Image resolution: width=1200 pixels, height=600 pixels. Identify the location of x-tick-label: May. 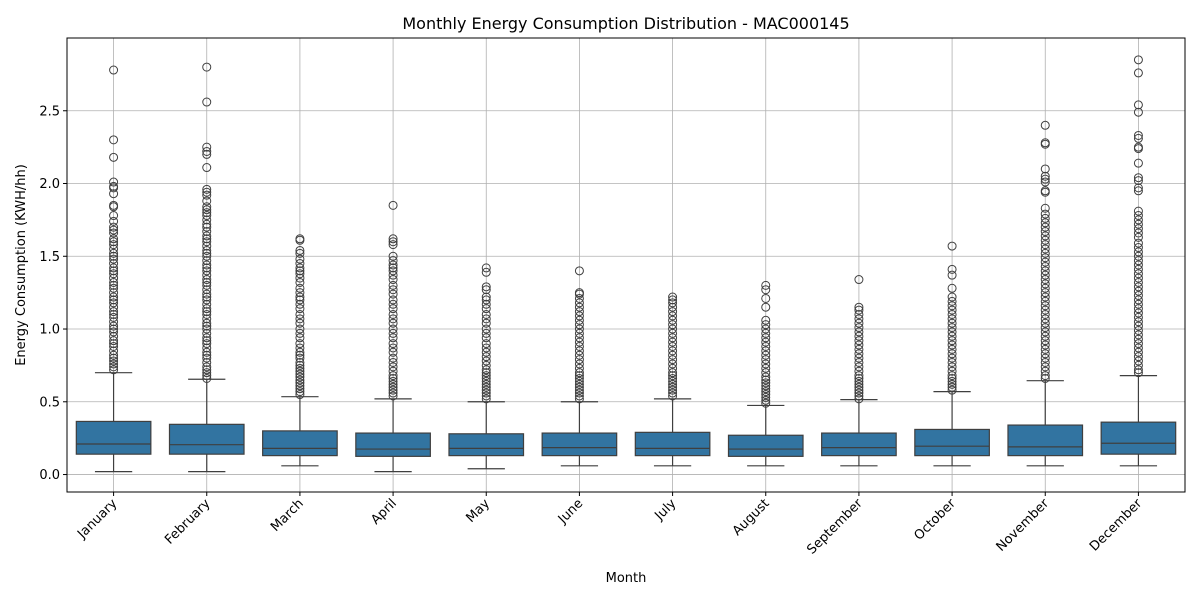
(478, 511).